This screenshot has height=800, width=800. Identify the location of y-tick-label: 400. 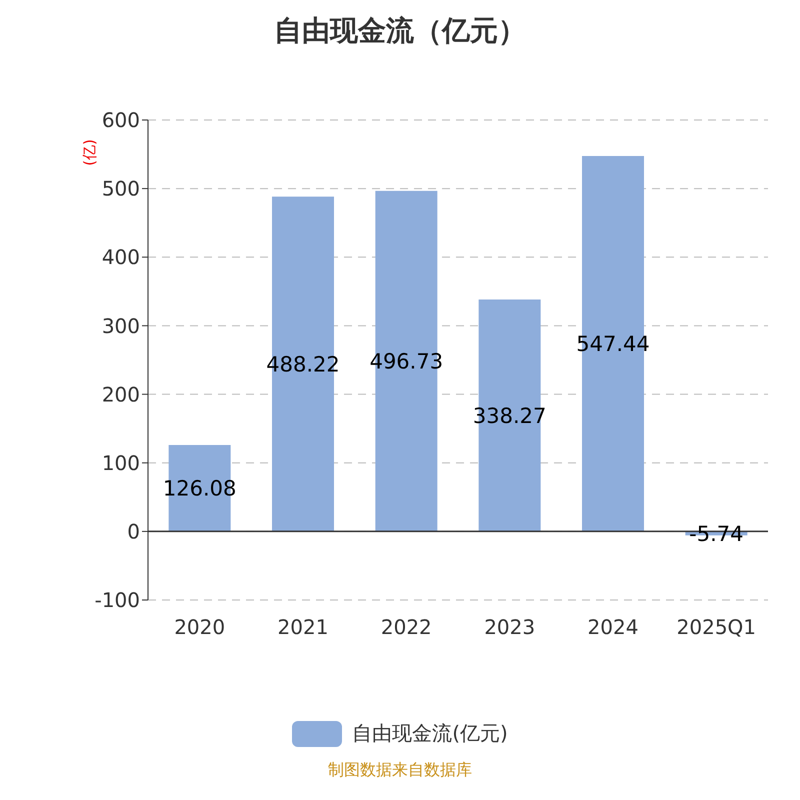
(121, 257).